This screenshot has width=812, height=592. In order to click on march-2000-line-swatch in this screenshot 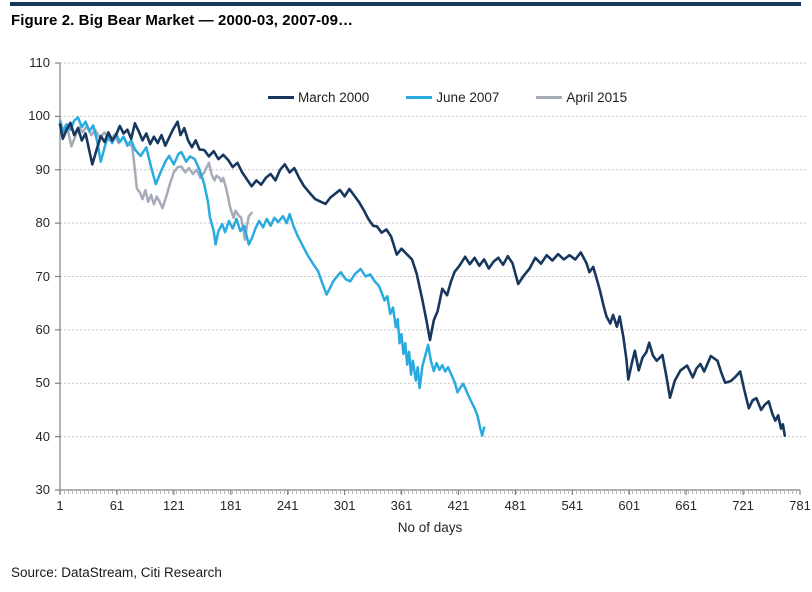, I will do `click(281, 97)`.